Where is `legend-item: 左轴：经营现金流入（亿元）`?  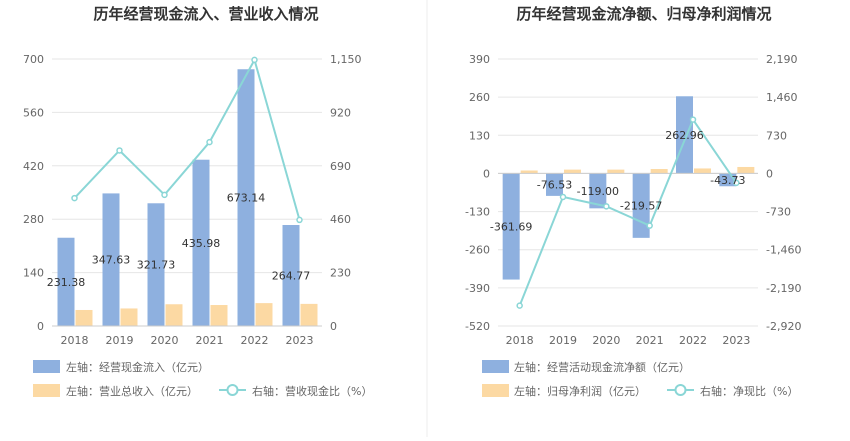
legend-item: 左轴：经营现金流入（亿元） is located at coordinates (121, 367).